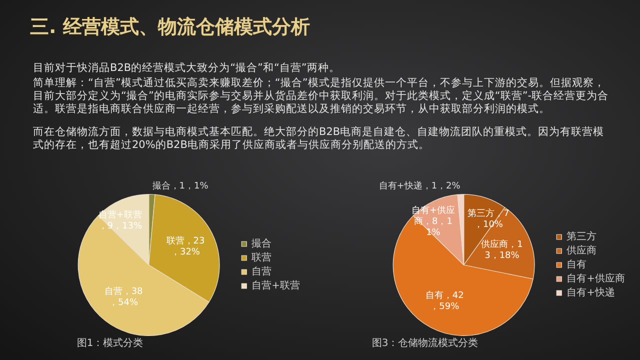 The height and width of the screenshot is (360, 640). What do you see at coordinates (110, 343) in the screenshot?
I see `caption: 图1：模式分类` at bounding box center [110, 343].